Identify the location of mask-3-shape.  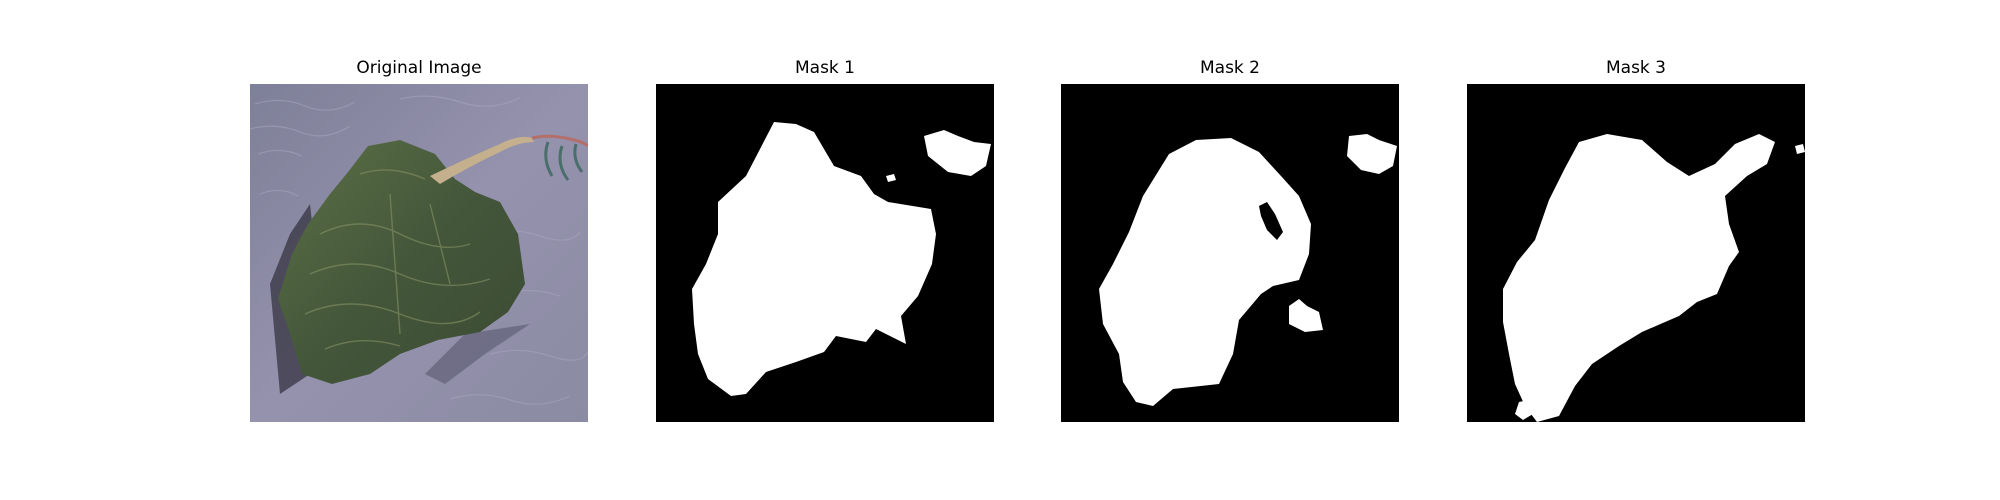
(1636, 253).